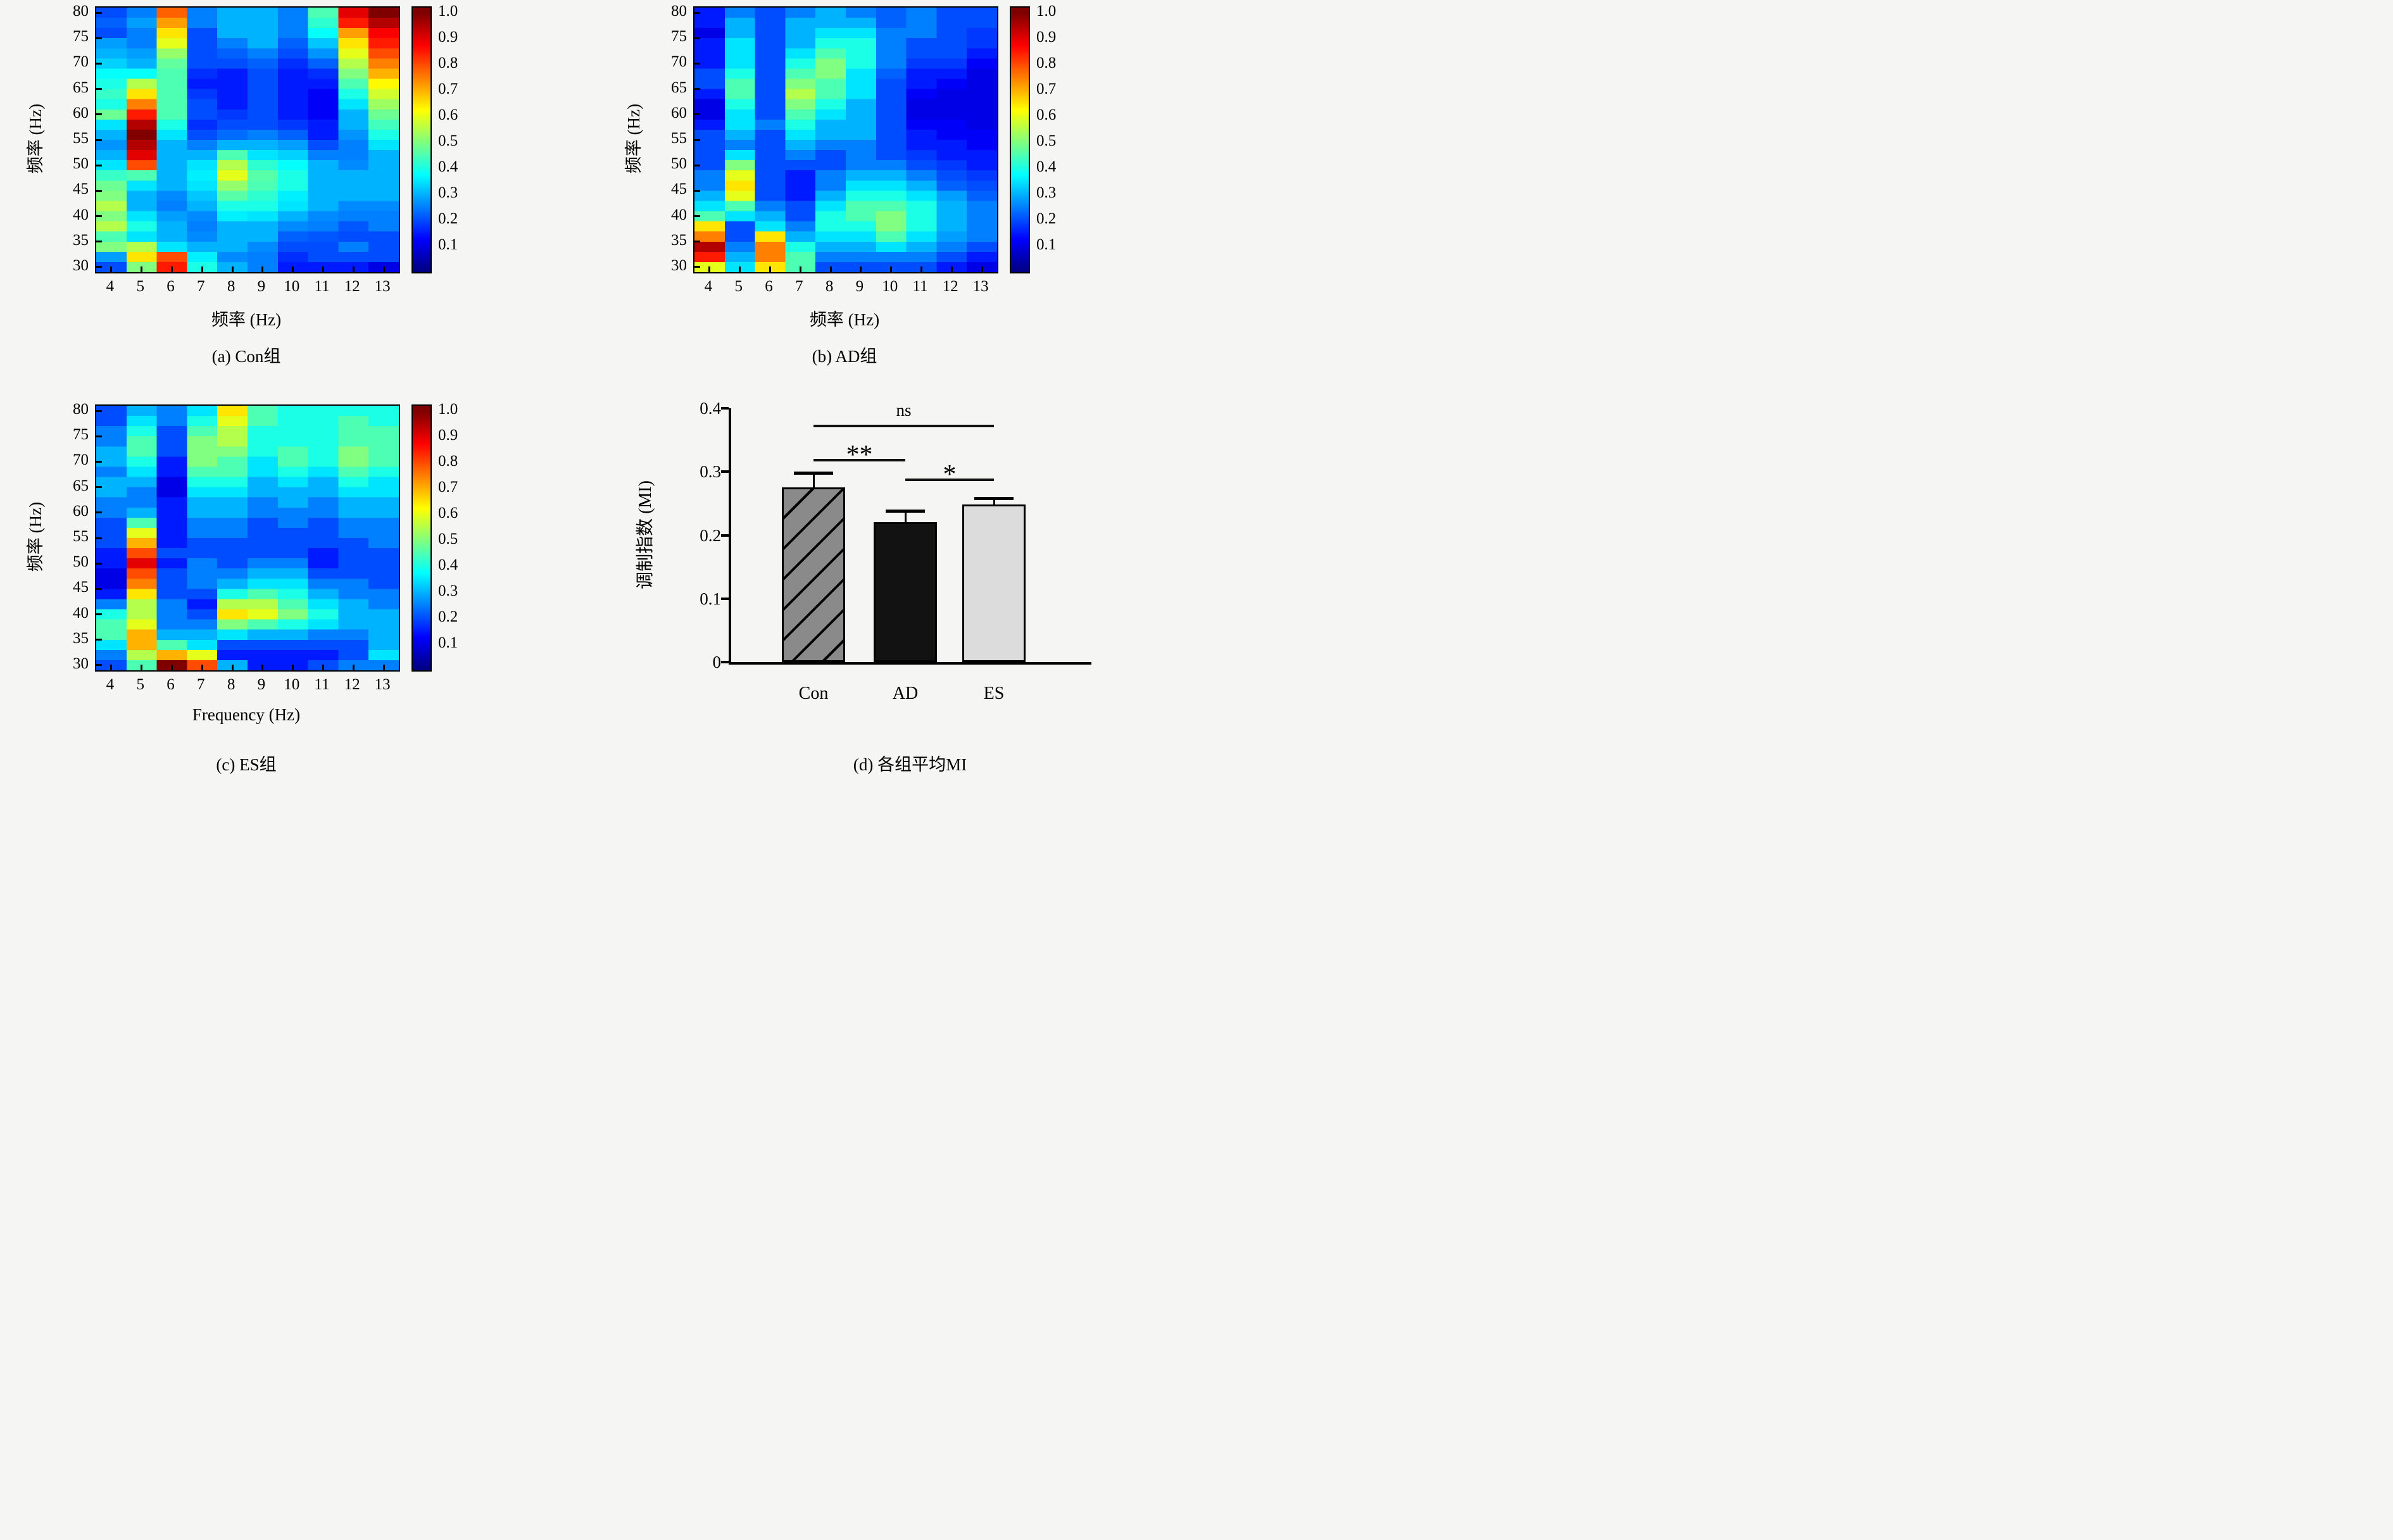  Describe the element at coordinates (695, 535) in the screenshot. I see `y-tick-labels: 0 0.1 0.2 0.3 0.4` at that location.